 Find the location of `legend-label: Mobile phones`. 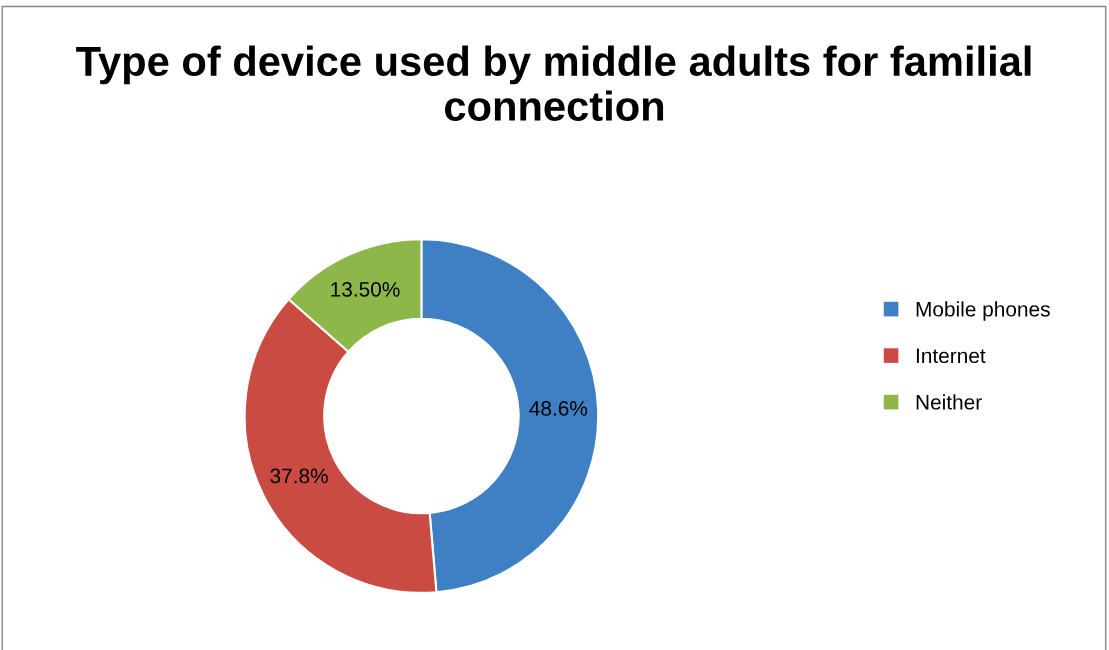

legend-label: Mobile phones is located at coordinates (983, 311).